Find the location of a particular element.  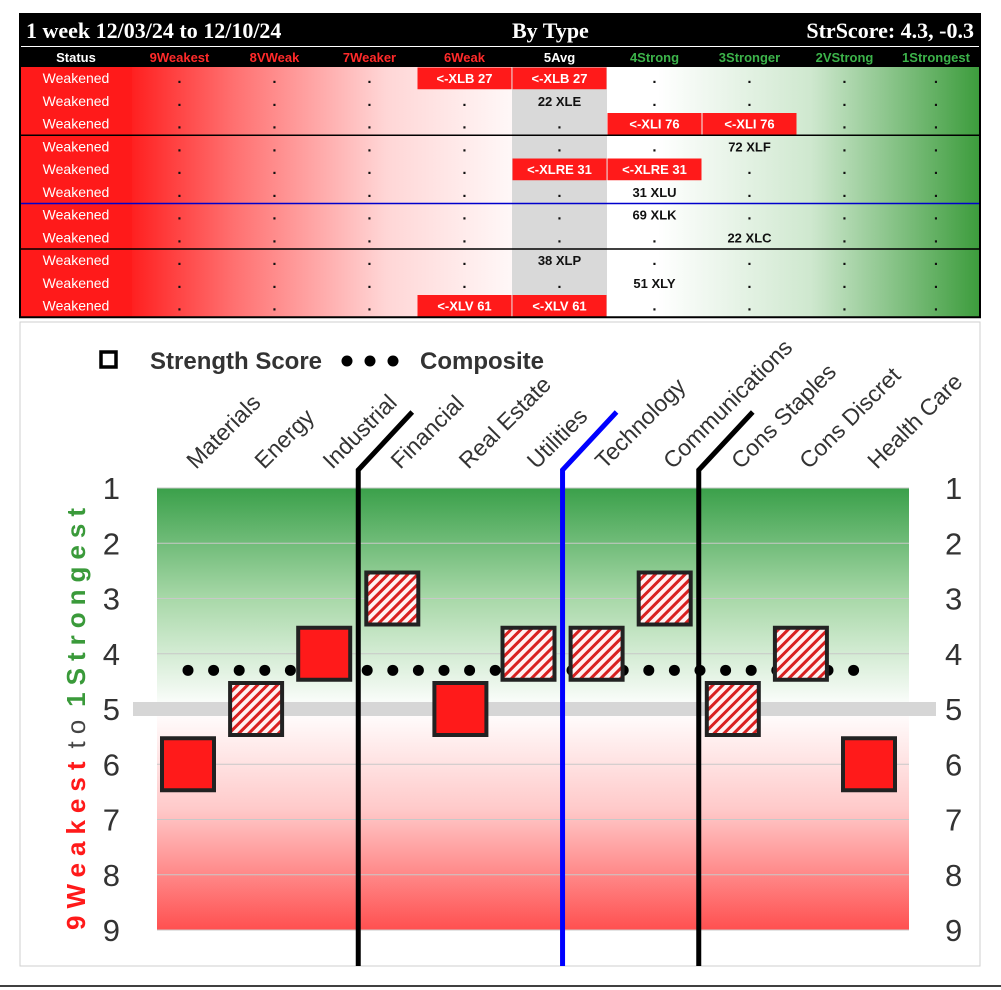

table-cell: 69 XLK is located at coordinates (654, 215).